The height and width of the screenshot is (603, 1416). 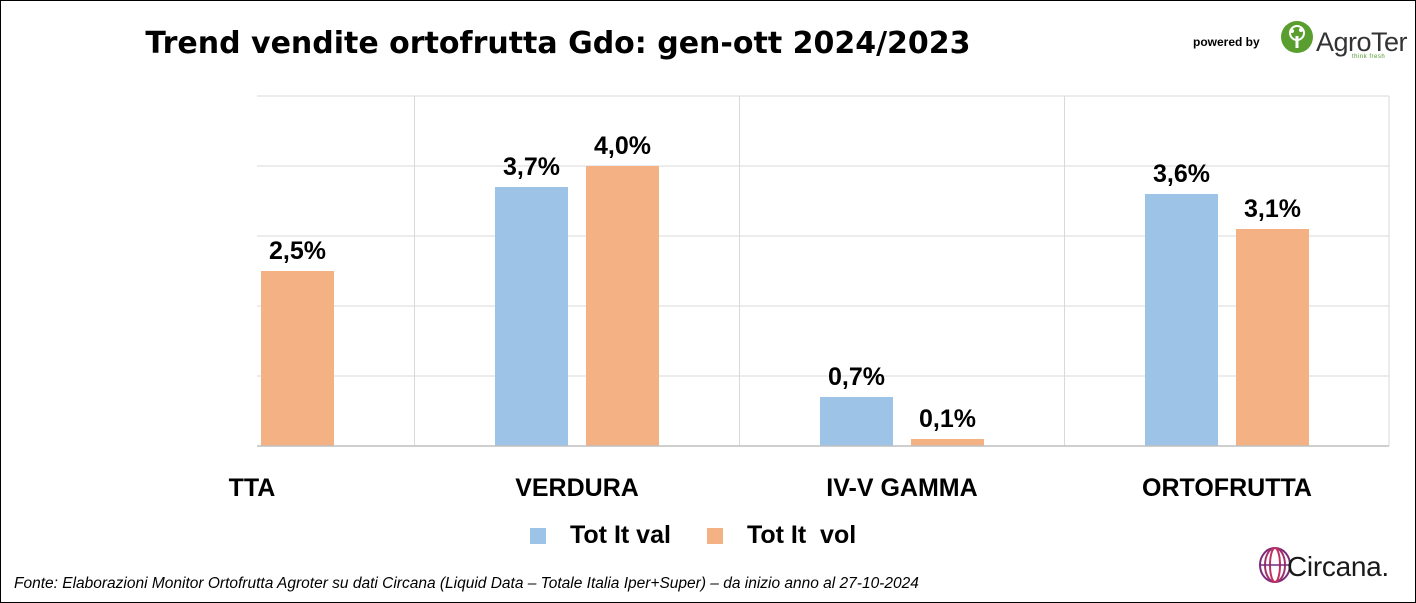 I want to click on legend-item-val: Tot It val, so click(x=600, y=535).